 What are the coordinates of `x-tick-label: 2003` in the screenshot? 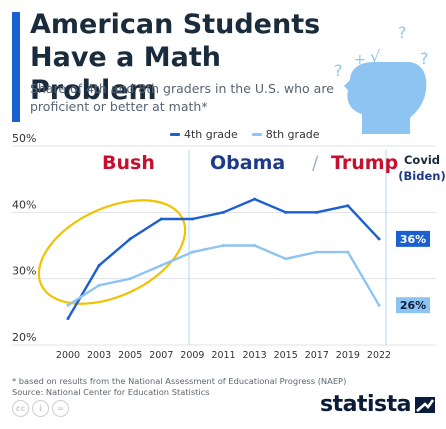 It's located at (99, 355).